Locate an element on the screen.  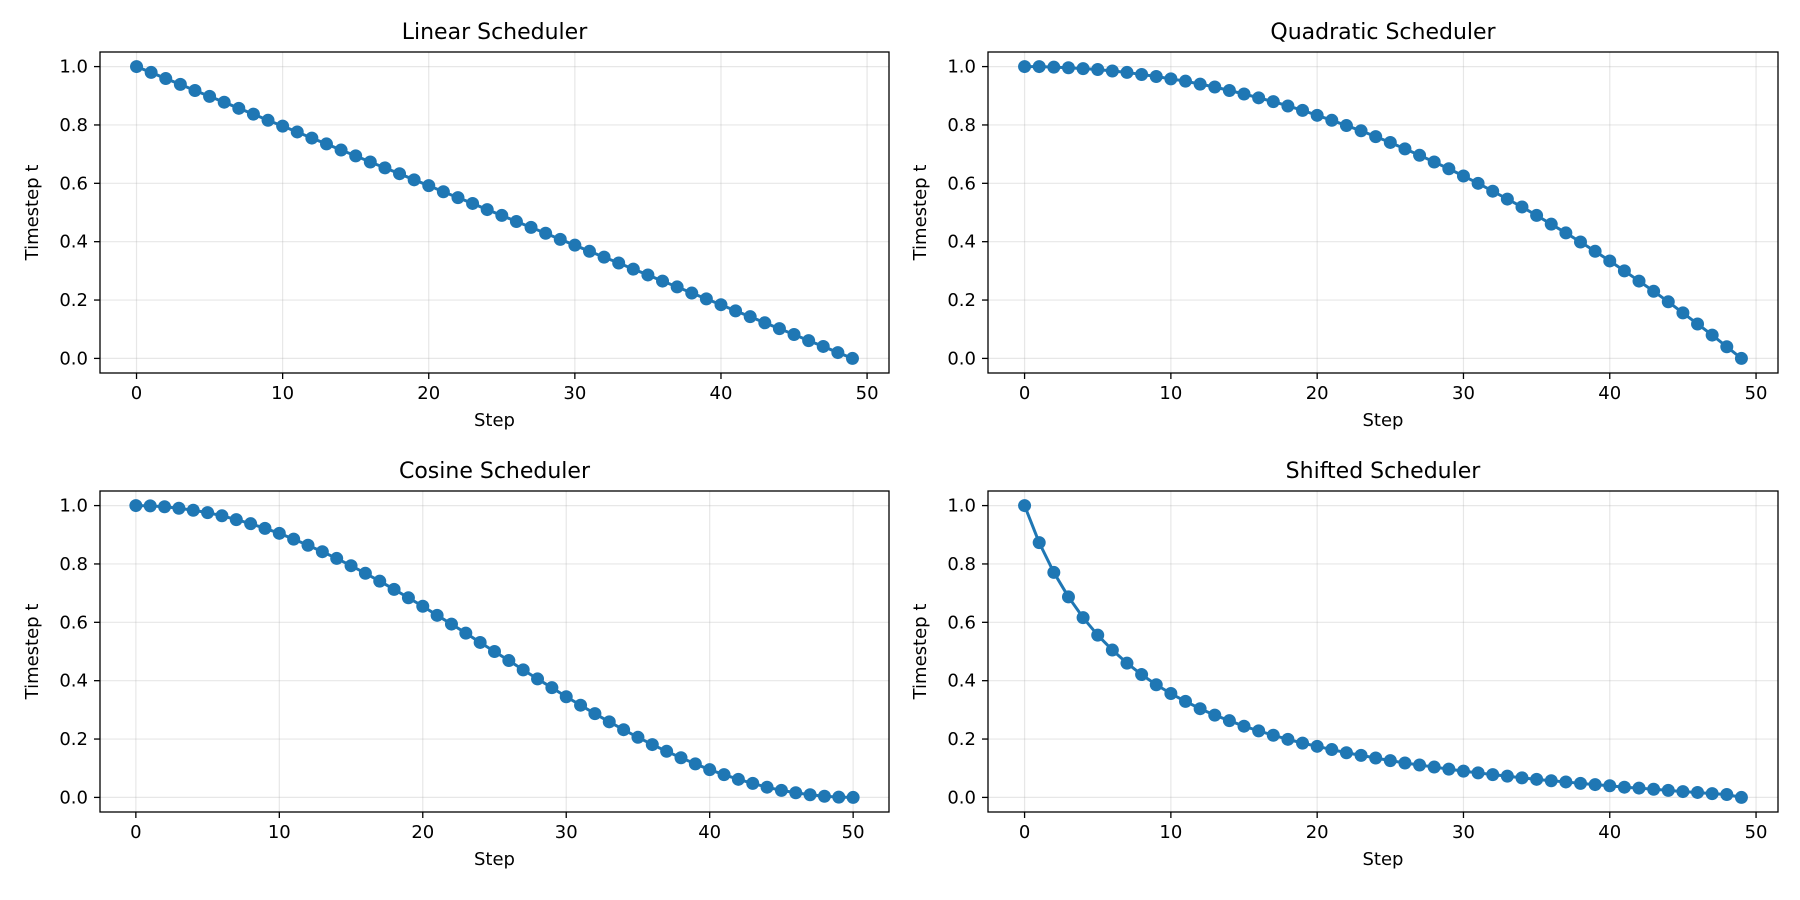
y-tick-label: 0.0 is located at coordinates (73, 797).